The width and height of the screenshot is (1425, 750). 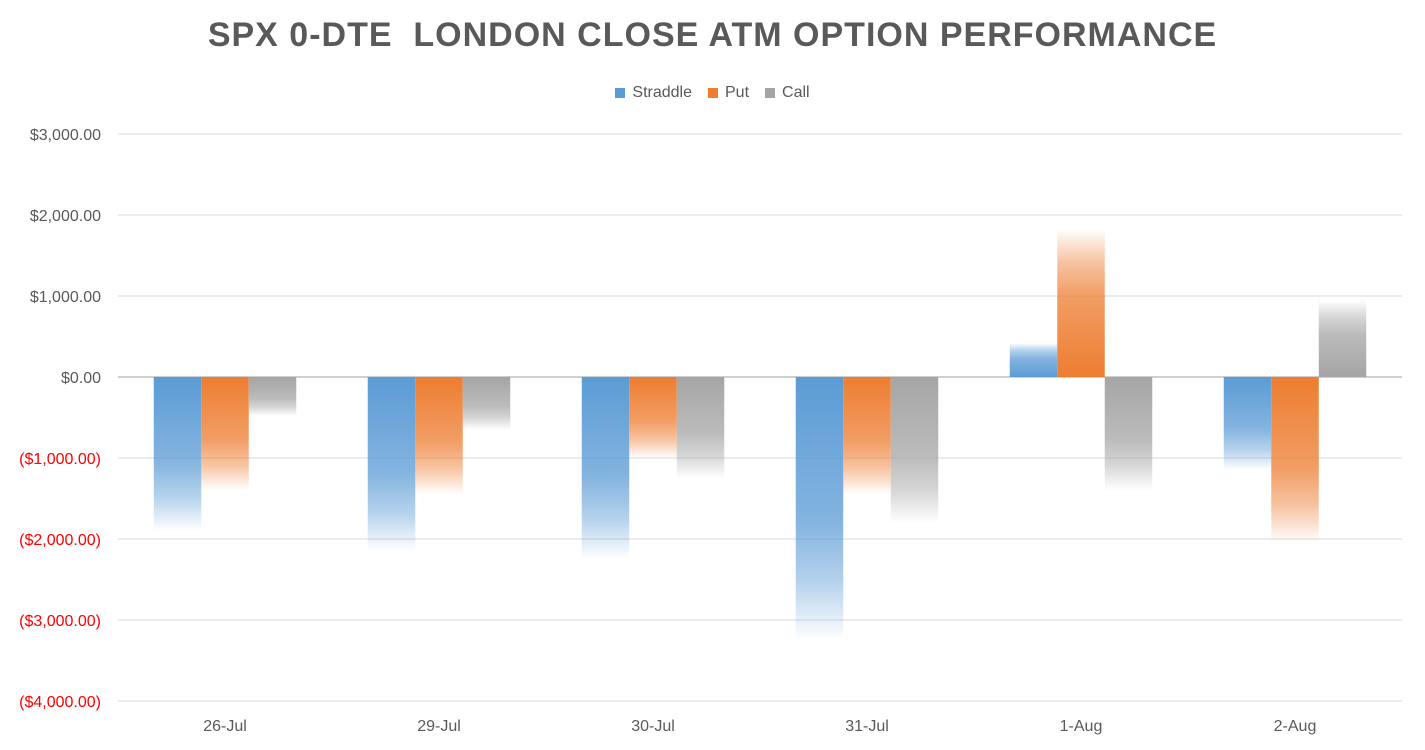 What do you see at coordinates (225, 726) in the screenshot?
I see `x-tick-label: 26-Jul` at bounding box center [225, 726].